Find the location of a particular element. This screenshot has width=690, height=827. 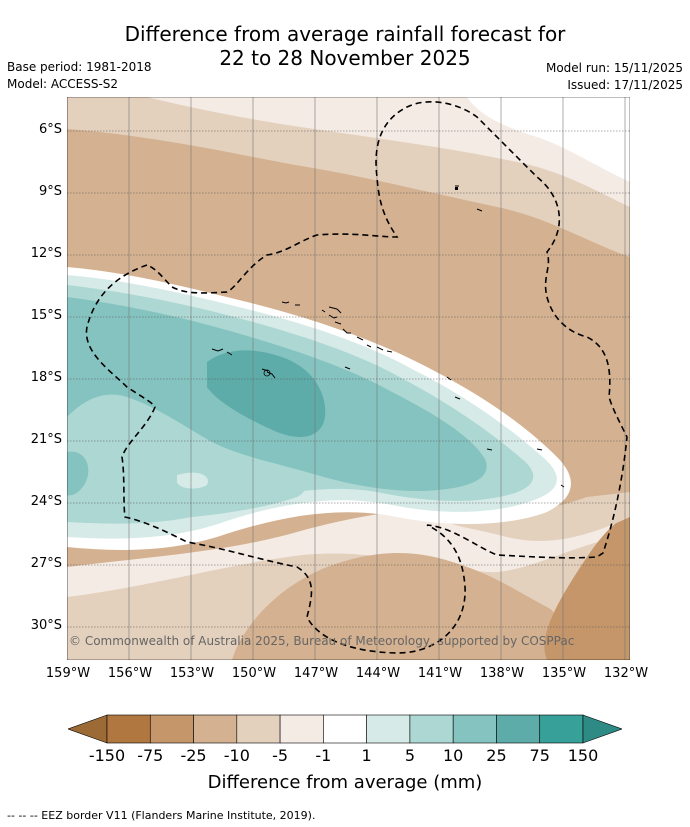

colorbar-tick-label: -5 is located at coordinates (280, 755).